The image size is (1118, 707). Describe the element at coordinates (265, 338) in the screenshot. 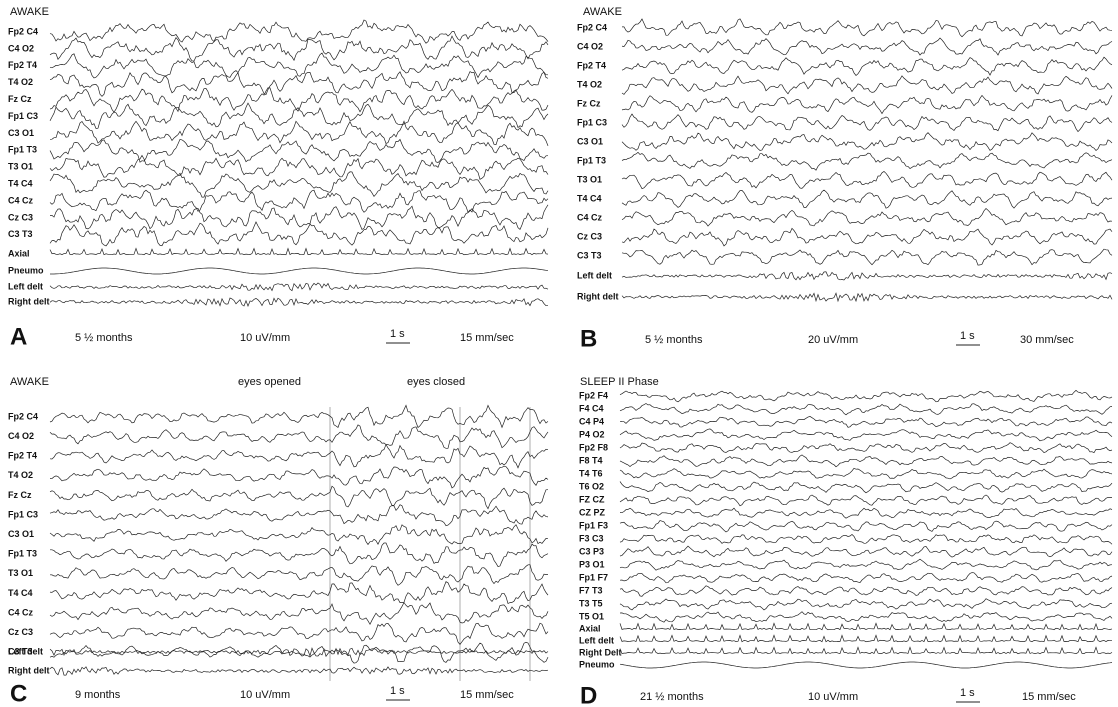

I see `sensitivity: 10 uV/mm` at that location.